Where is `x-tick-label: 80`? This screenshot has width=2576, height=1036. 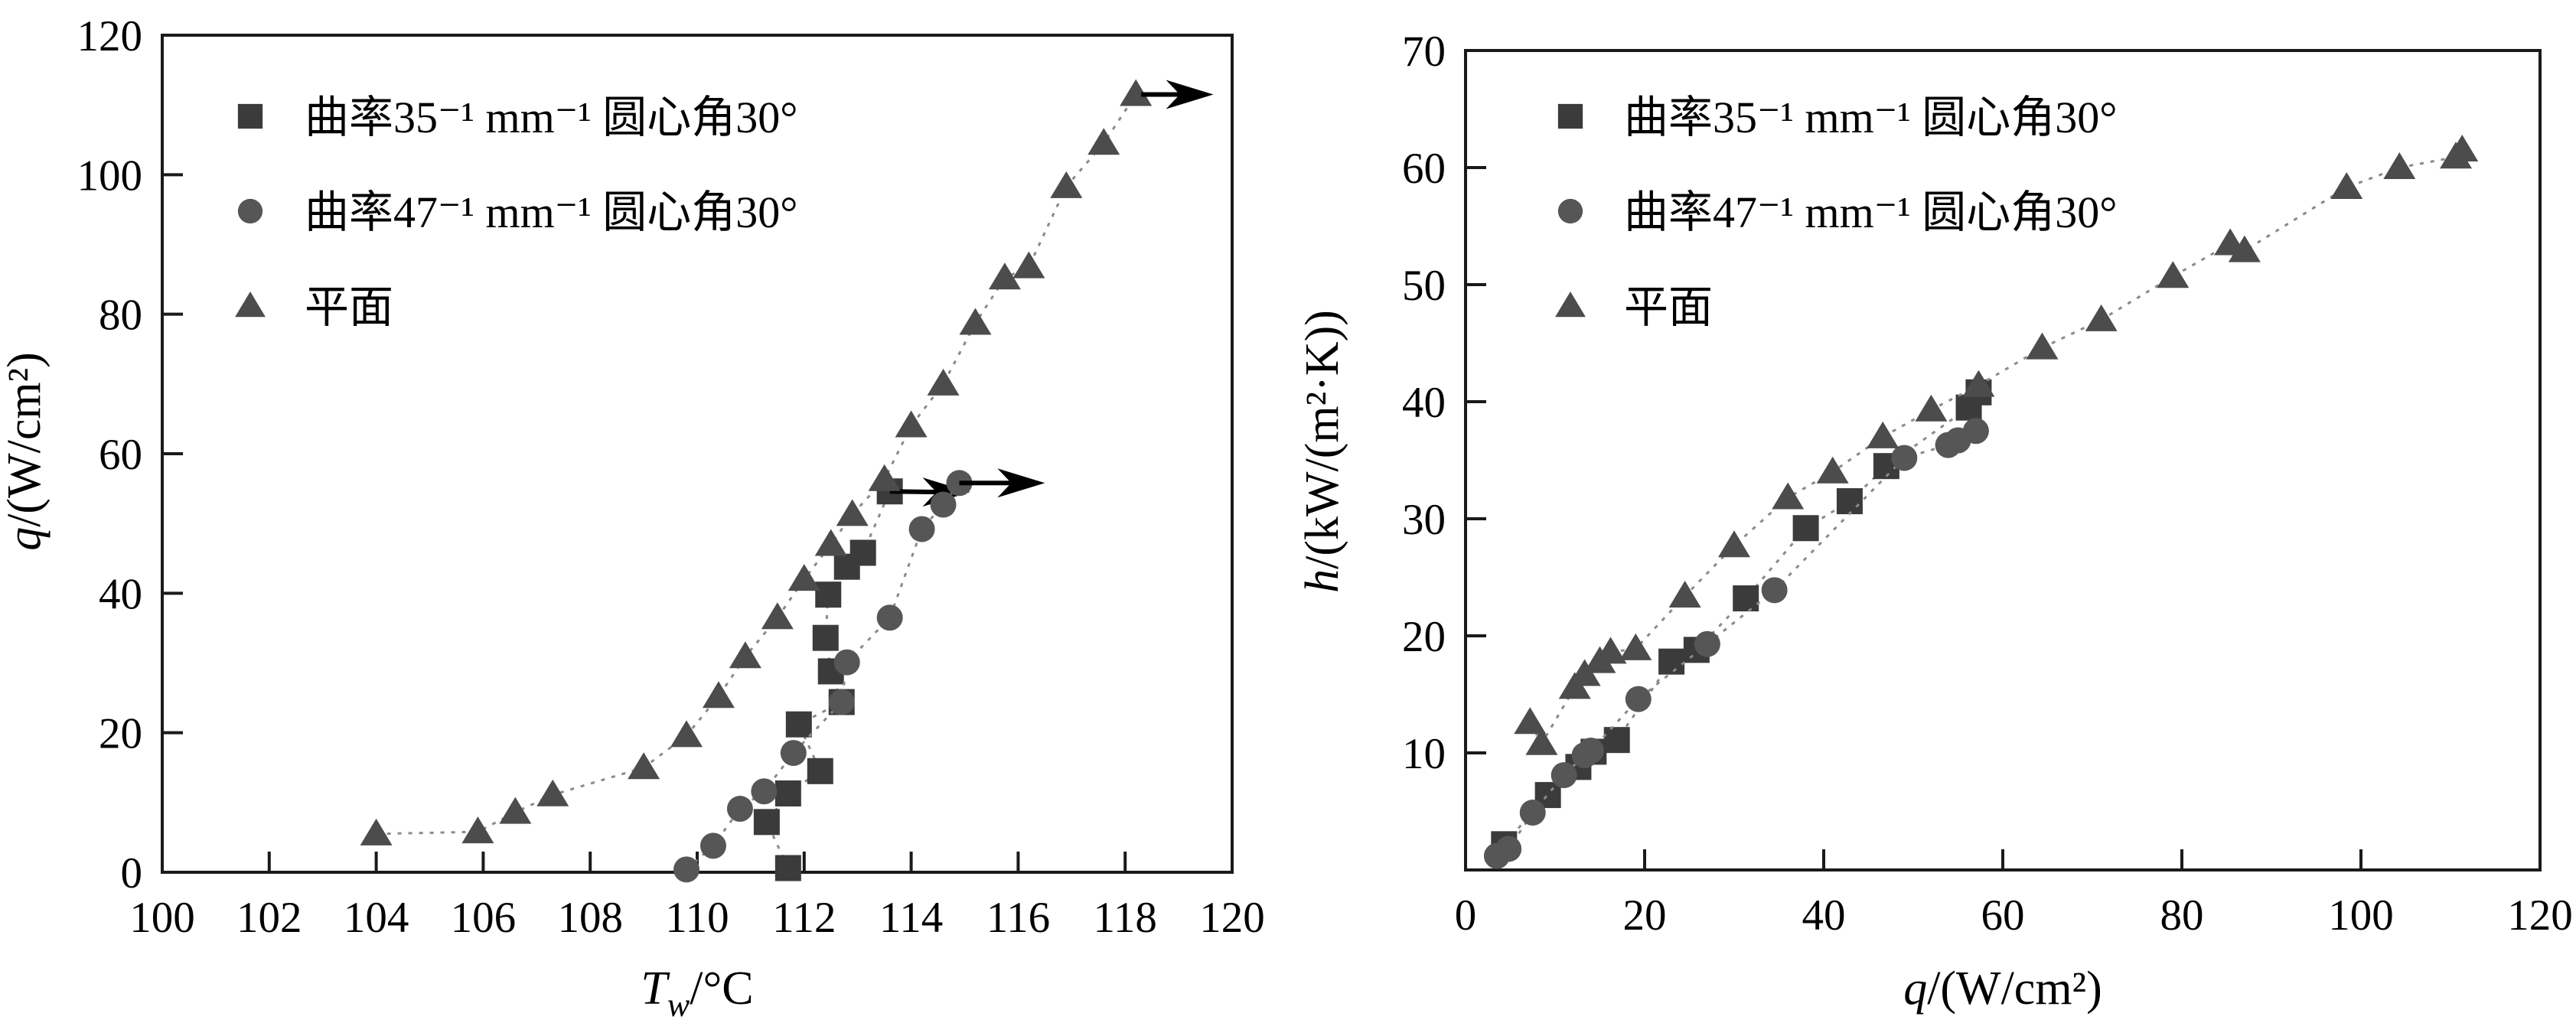
x-tick-label: 80 is located at coordinates (2182, 915).